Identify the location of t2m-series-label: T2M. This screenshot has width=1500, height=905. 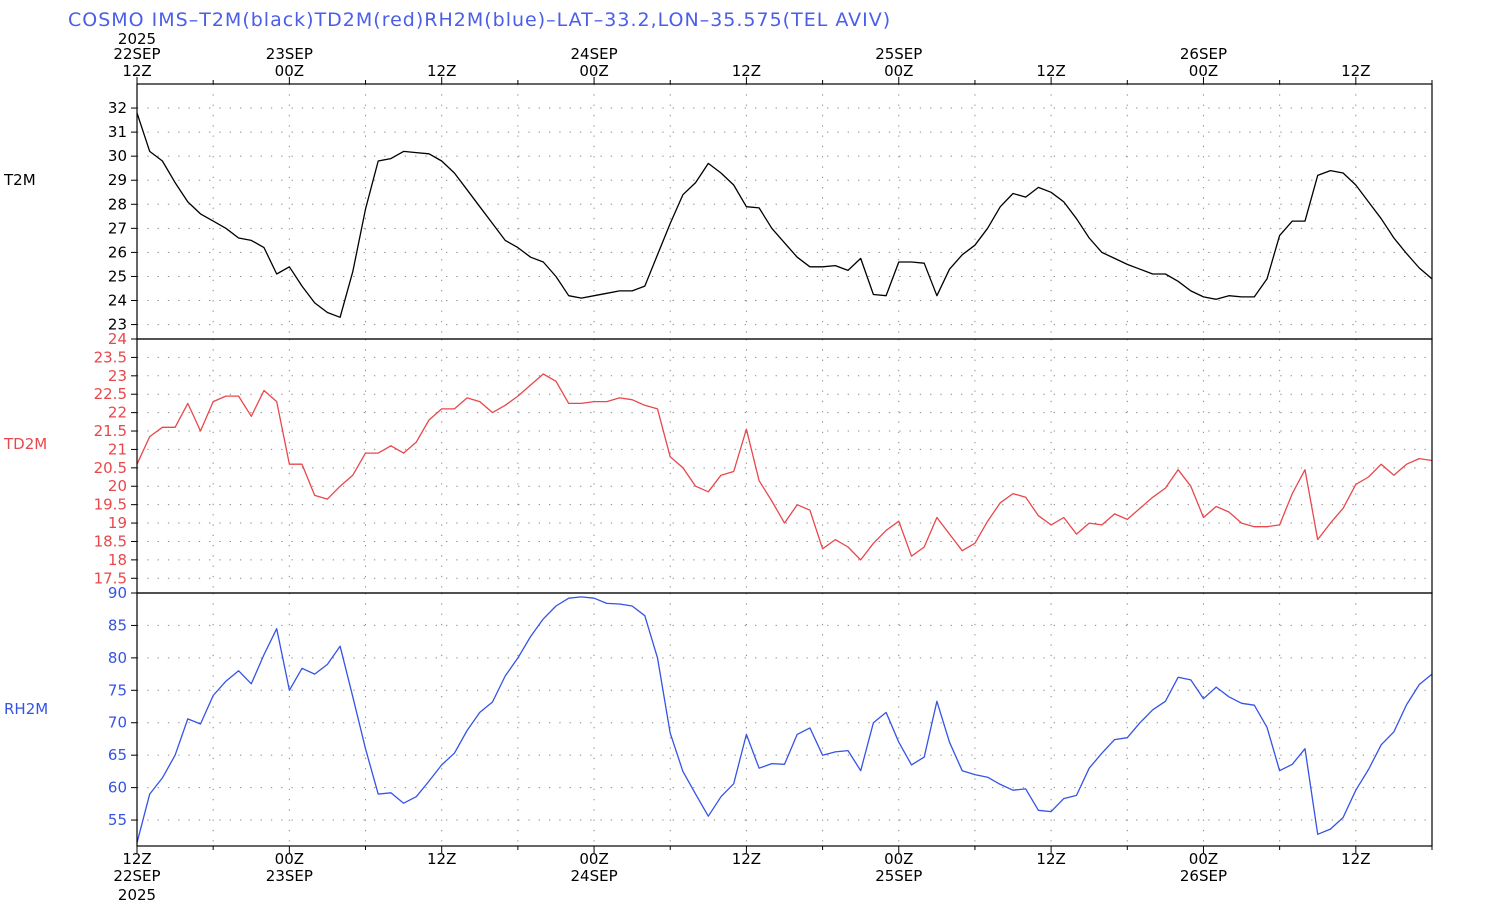
(19, 180).